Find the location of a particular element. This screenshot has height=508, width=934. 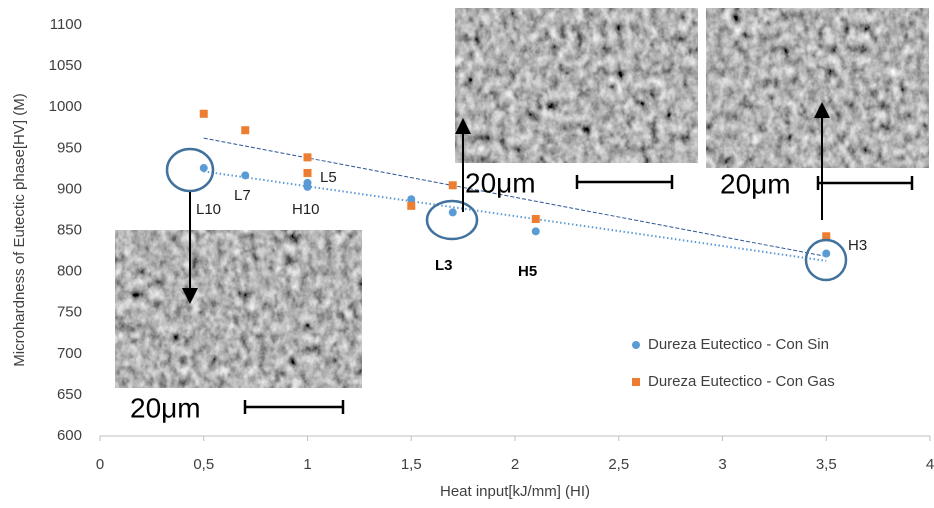

legend-label: Dureza Eutectico - Con Sin is located at coordinates (738, 344).